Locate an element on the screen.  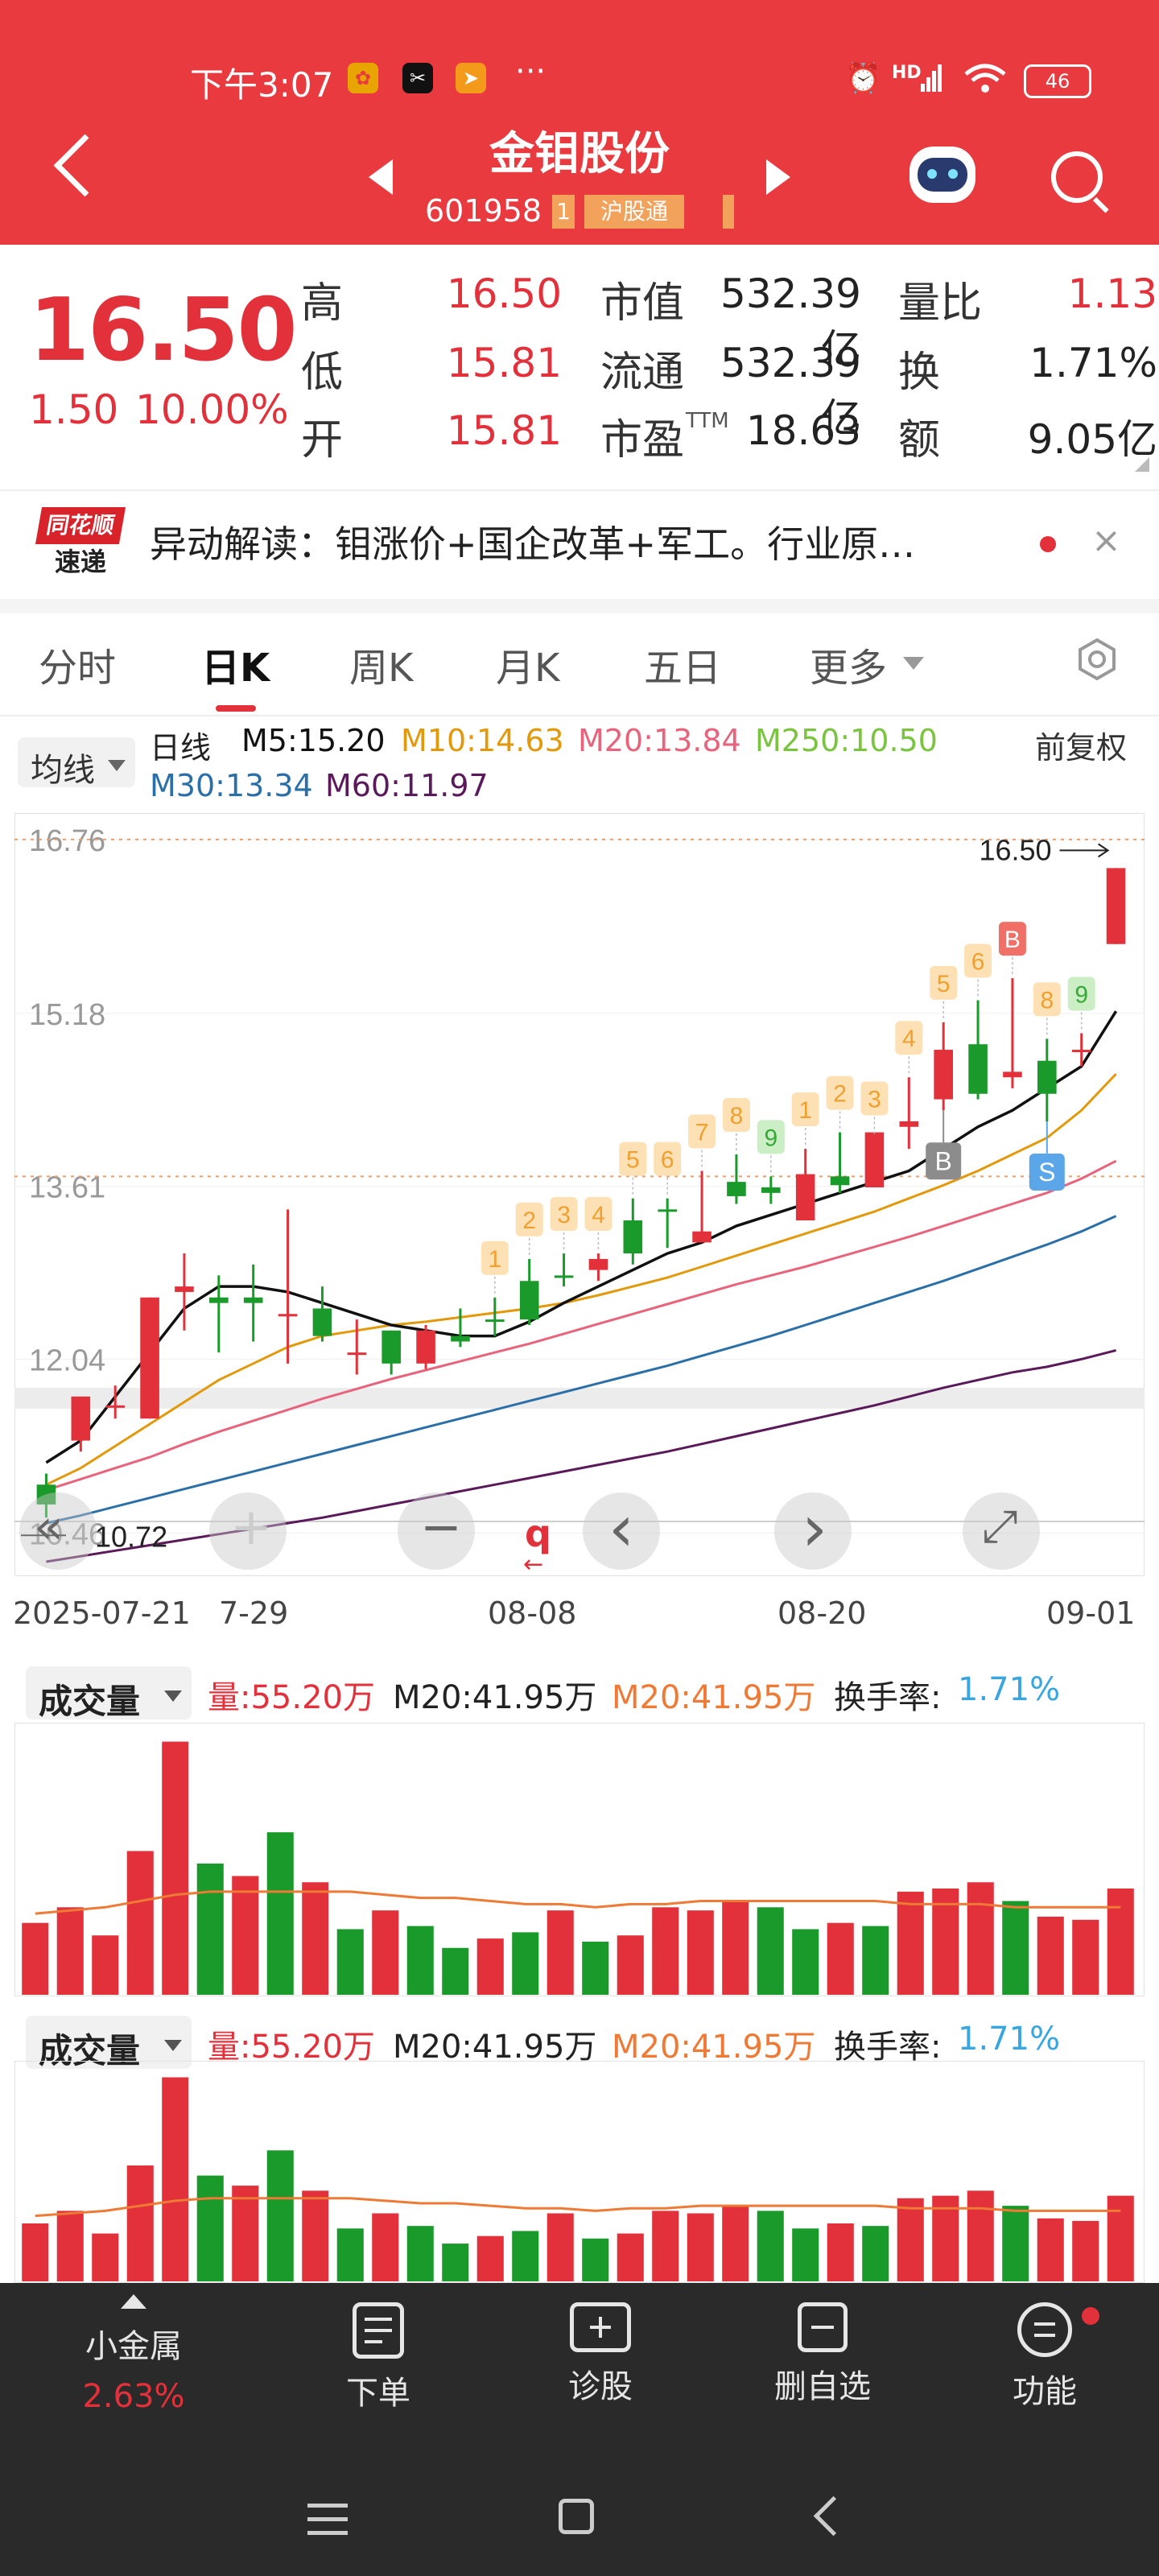
chevron-left-icon: ‹ is located at coordinates (621, 1528).